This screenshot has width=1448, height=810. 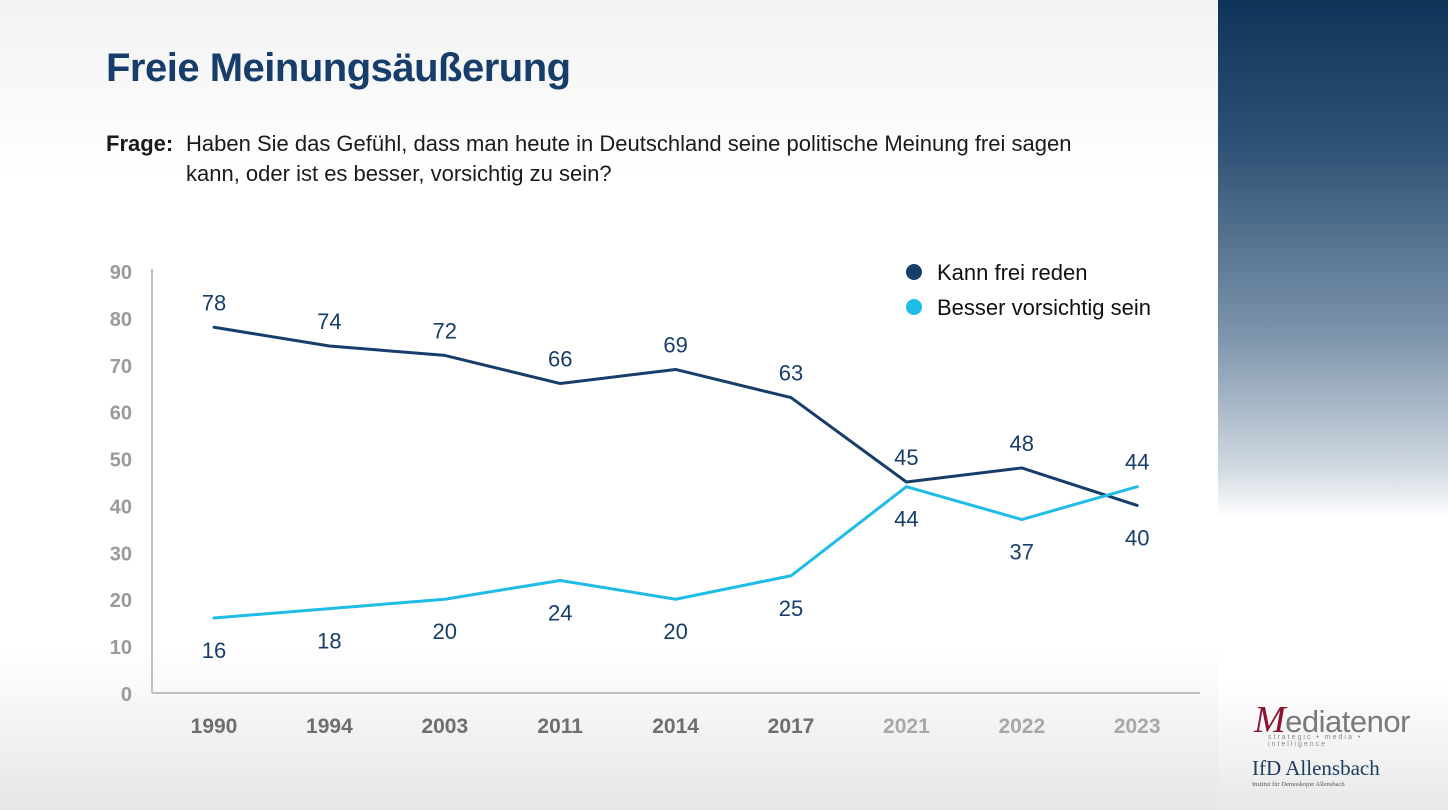 What do you see at coordinates (791, 373) in the screenshot?
I see `data-label: 63` at bounding box center [791, 373].